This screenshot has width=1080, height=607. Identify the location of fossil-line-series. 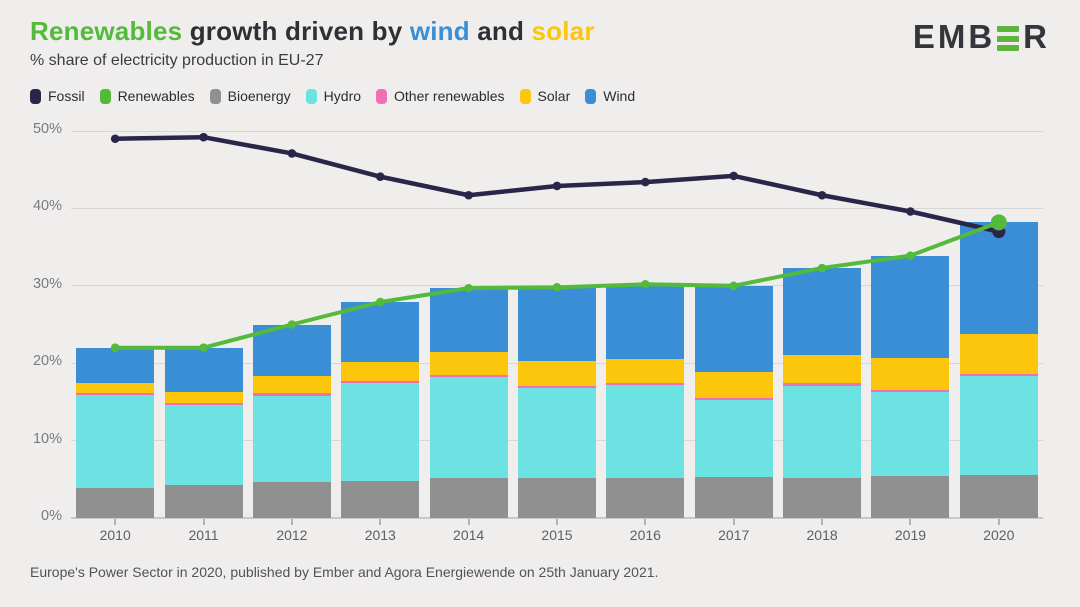
(558, 185).